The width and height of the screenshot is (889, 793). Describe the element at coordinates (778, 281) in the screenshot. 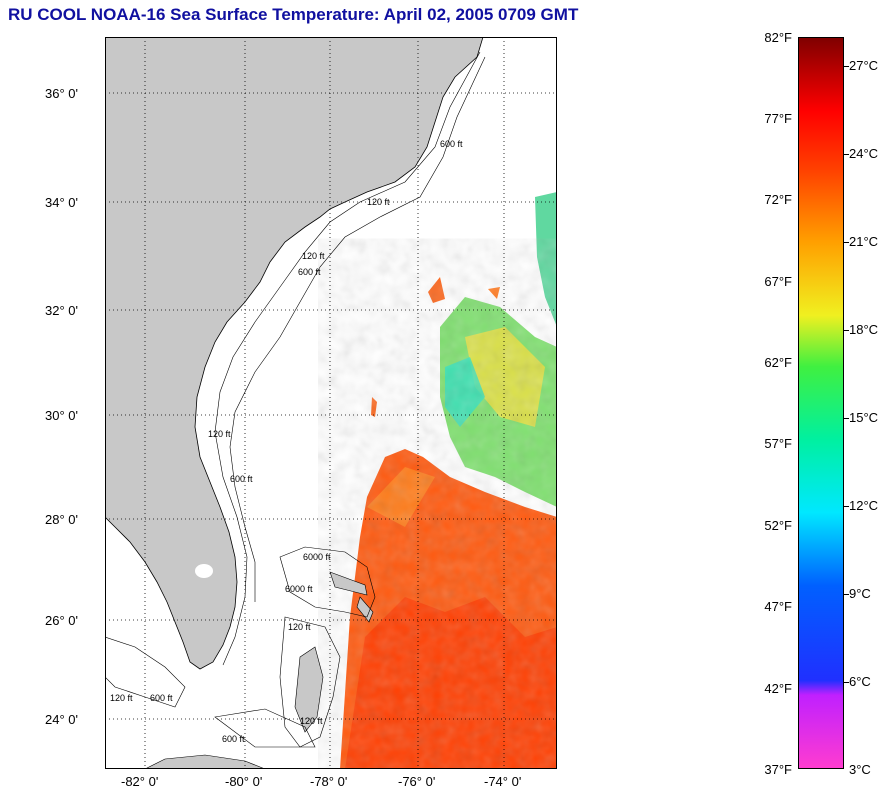

I see `colorbar-f-label: 67°F` at that location.